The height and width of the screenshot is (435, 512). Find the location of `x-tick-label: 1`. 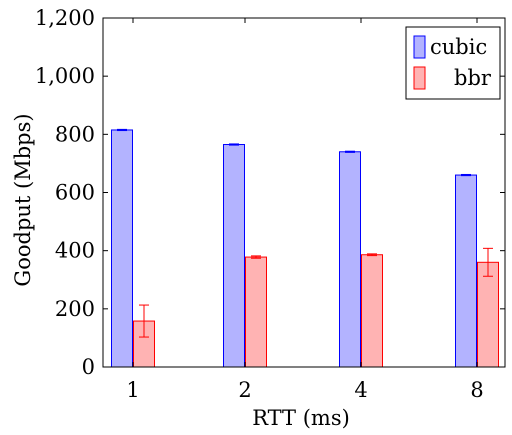

x-tick-label: 1 is located at coordinates (132, 390).